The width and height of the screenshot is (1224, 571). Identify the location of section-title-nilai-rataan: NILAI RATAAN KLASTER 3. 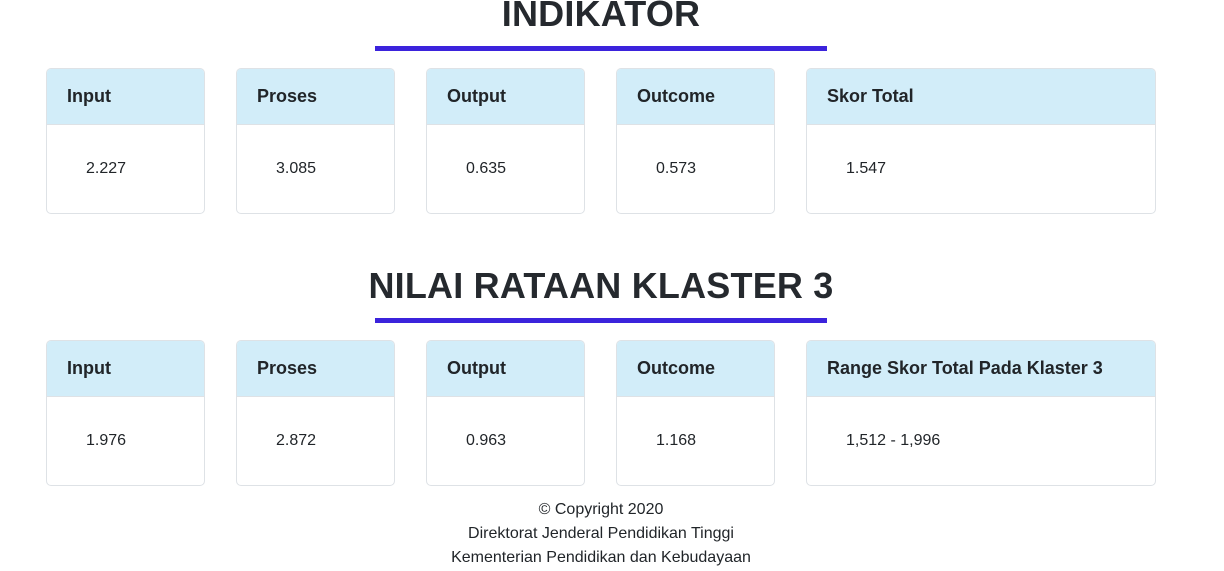
(601, 286).